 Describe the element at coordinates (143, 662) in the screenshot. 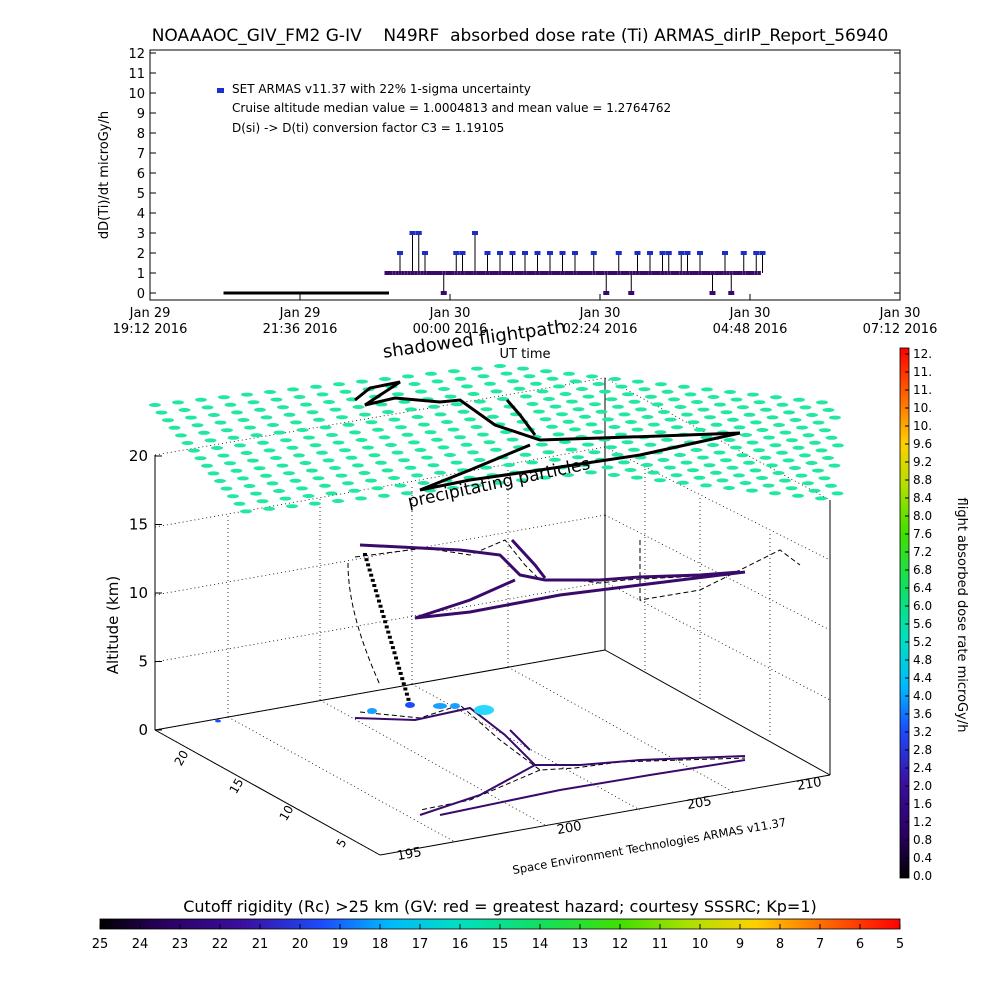

I see `altitude-tick-label: 5` at that location.